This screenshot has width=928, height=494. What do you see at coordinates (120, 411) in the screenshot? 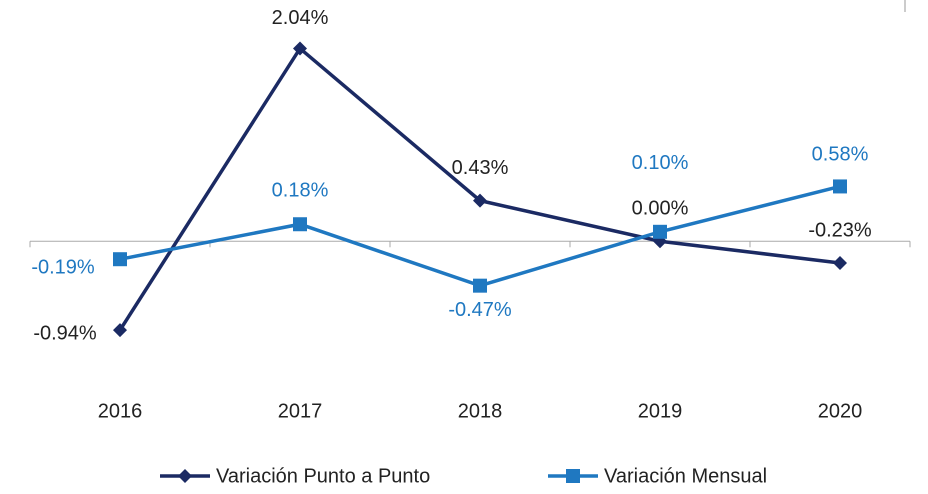
I see `x-tick-label: 2016` at bounding box center [120, 411].